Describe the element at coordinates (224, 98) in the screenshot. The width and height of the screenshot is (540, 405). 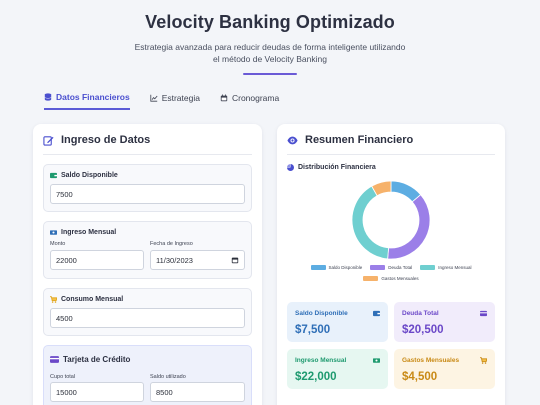
I see `calendar-icon` at that location.